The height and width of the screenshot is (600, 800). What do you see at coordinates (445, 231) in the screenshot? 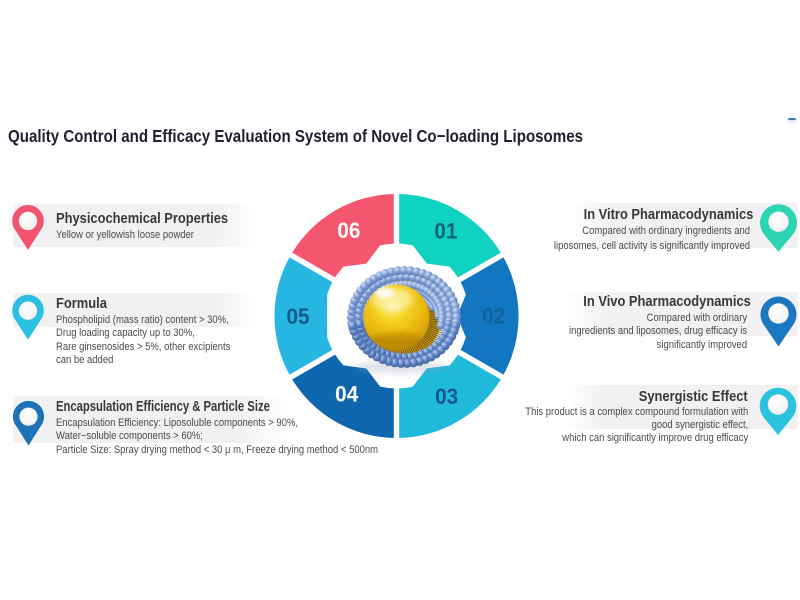
I see `svg-text: 01` at bounding box center [445, 231].